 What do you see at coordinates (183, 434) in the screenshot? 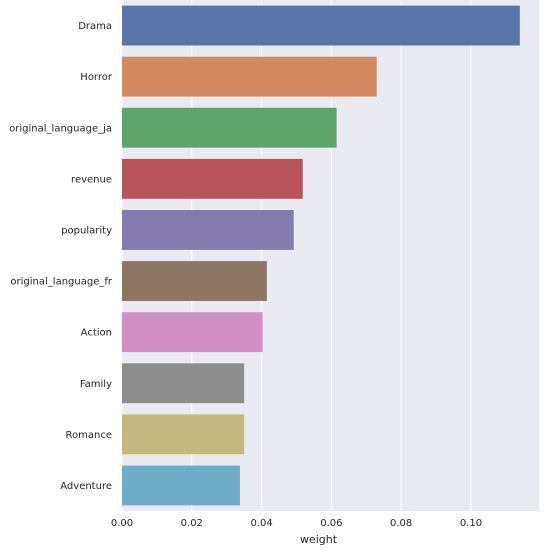
I see `bar-romance` at bounding box center [183, 434].